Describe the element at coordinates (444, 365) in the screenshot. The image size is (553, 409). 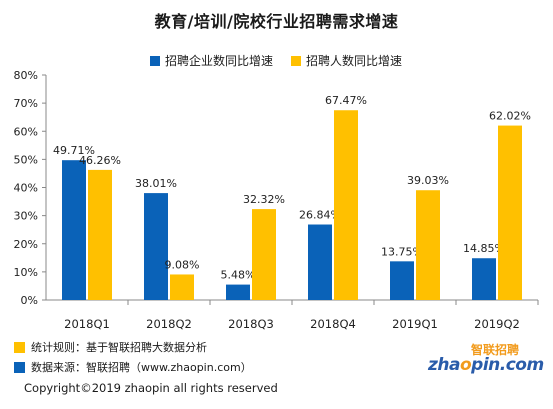
I see `logo-mark-prefix: zha` at that location.